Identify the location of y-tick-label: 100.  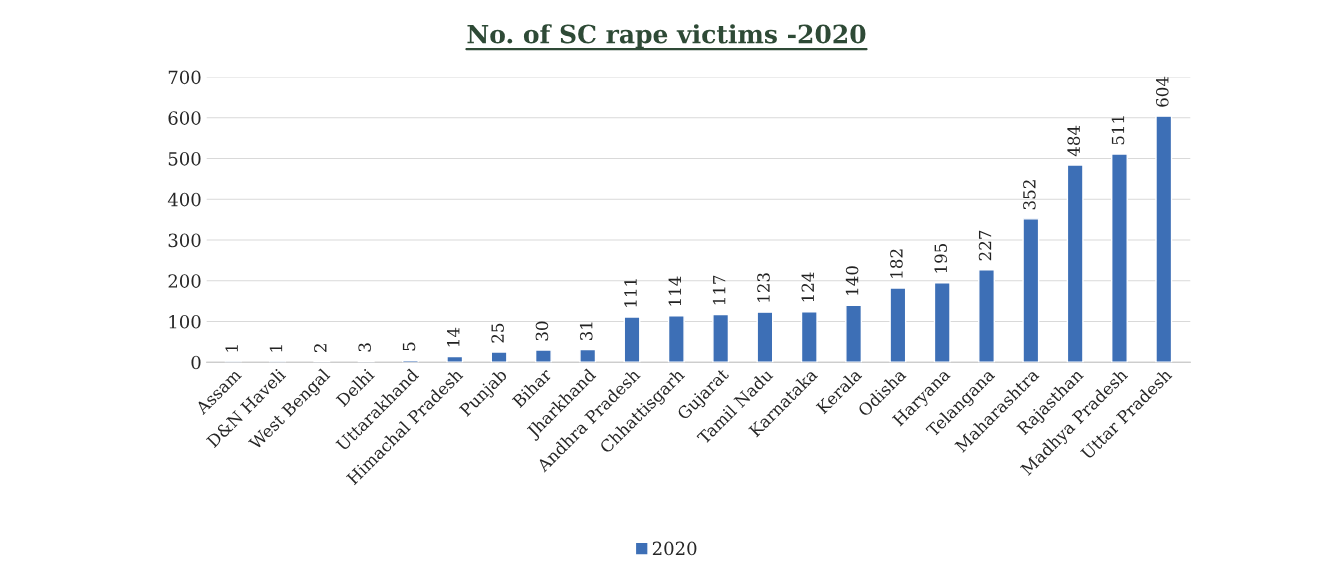
(185, 321).